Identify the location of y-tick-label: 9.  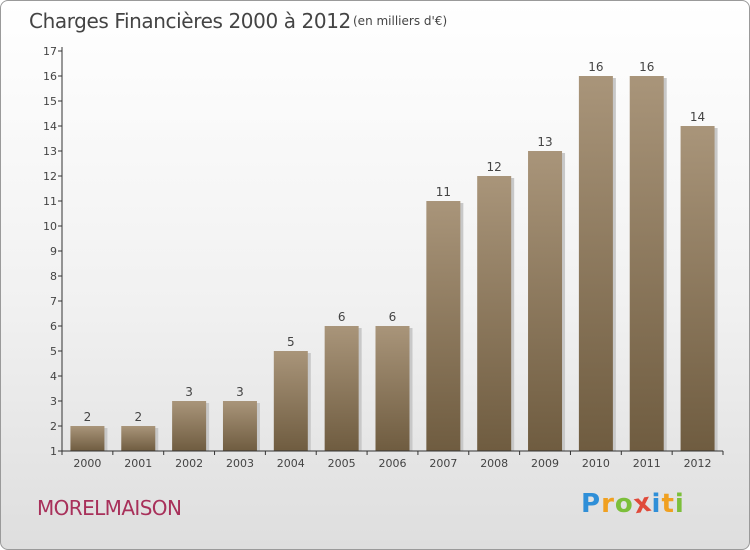
(53, 251).